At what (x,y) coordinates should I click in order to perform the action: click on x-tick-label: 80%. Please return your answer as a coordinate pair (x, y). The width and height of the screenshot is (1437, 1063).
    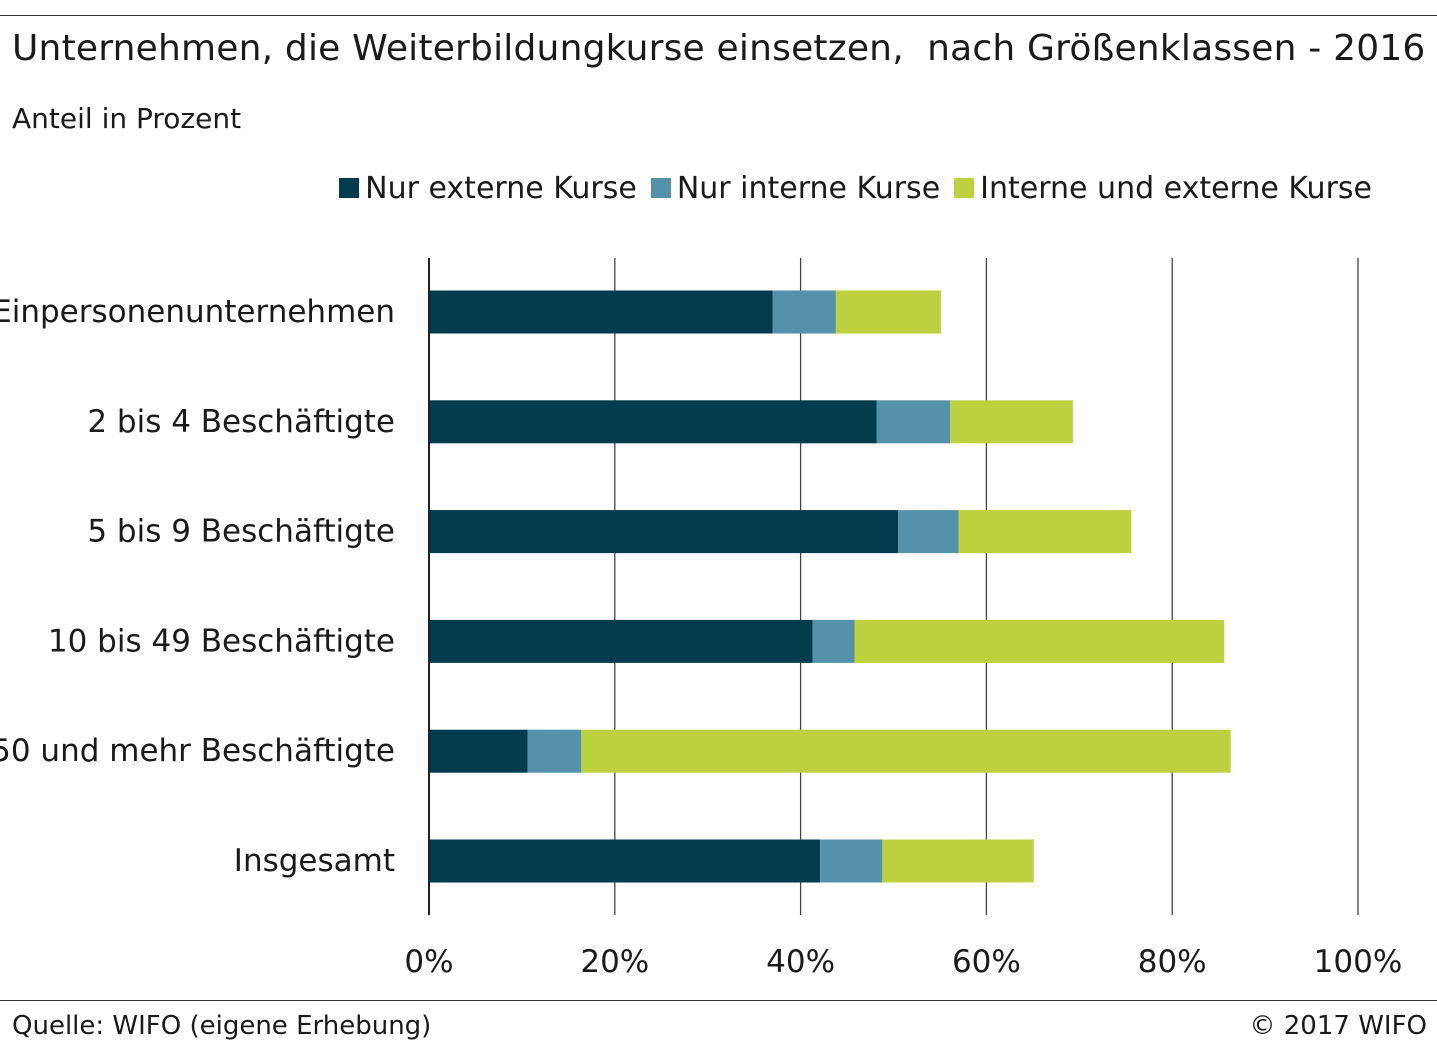
    Looking at the image, I should click on (1172, 962).